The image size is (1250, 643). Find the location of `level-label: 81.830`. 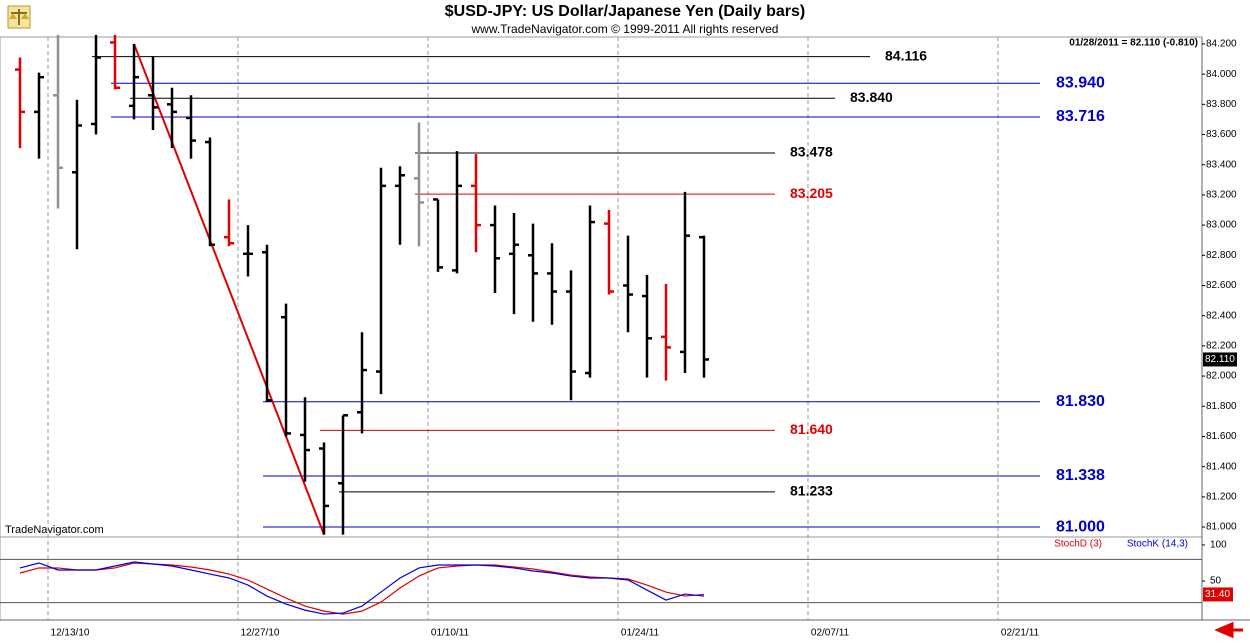

level-label: 81.830 is located at coordinates (1080, 401).